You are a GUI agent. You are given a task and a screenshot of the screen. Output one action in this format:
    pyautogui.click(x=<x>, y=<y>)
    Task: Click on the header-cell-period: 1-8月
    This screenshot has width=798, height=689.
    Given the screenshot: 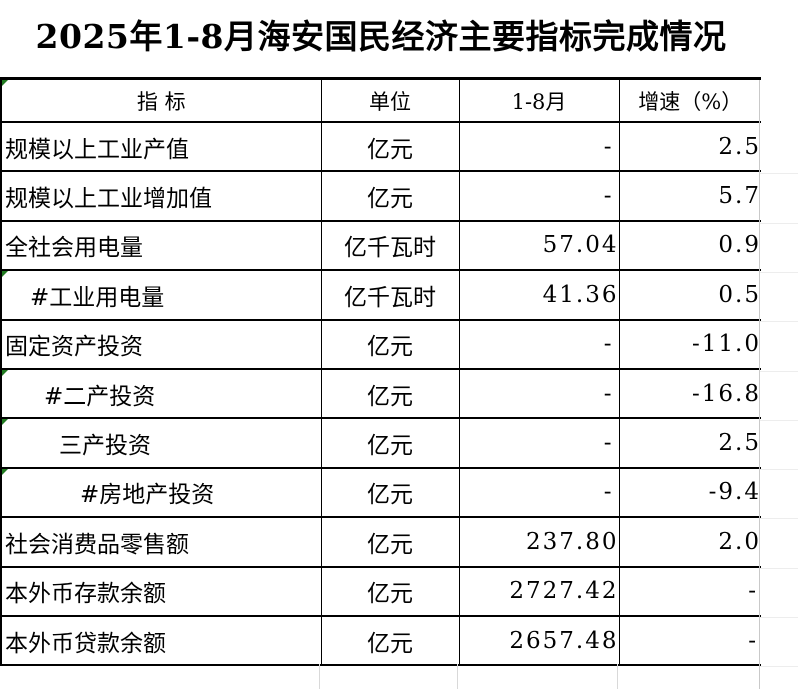 What is the action you would take?
    pyautogui.click(x=539, y=100)
    